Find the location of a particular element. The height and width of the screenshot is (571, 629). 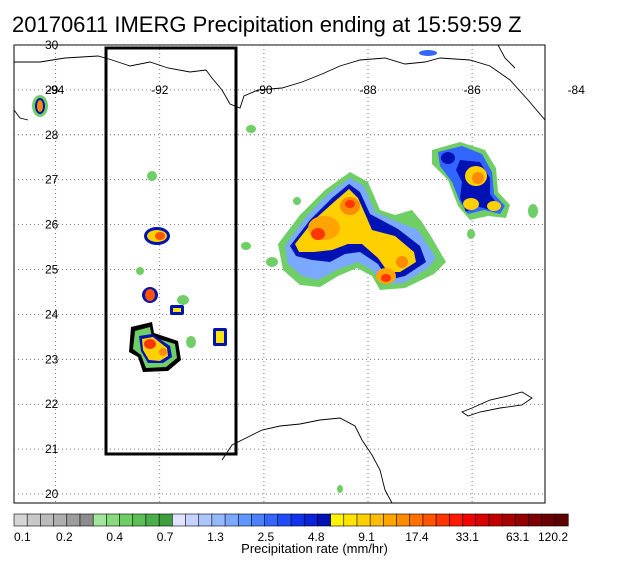

longitude-tick-label: -92 is located at coordinates (160, 90).